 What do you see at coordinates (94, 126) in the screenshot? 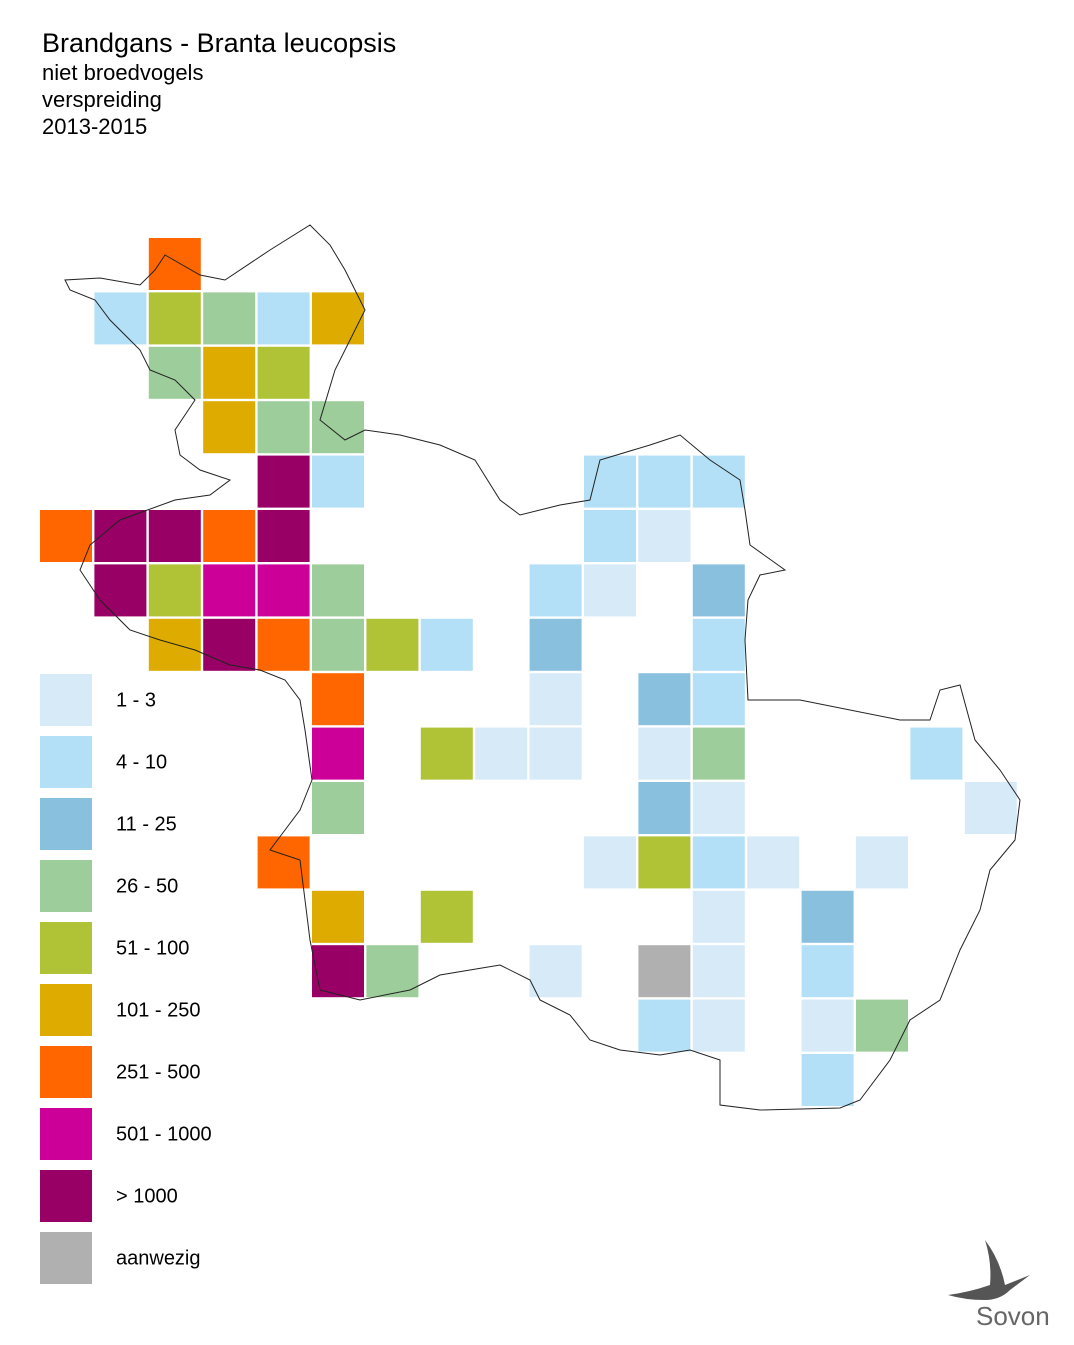
I see `subtitle: 2013-2015` at bounding box center [94, 126].